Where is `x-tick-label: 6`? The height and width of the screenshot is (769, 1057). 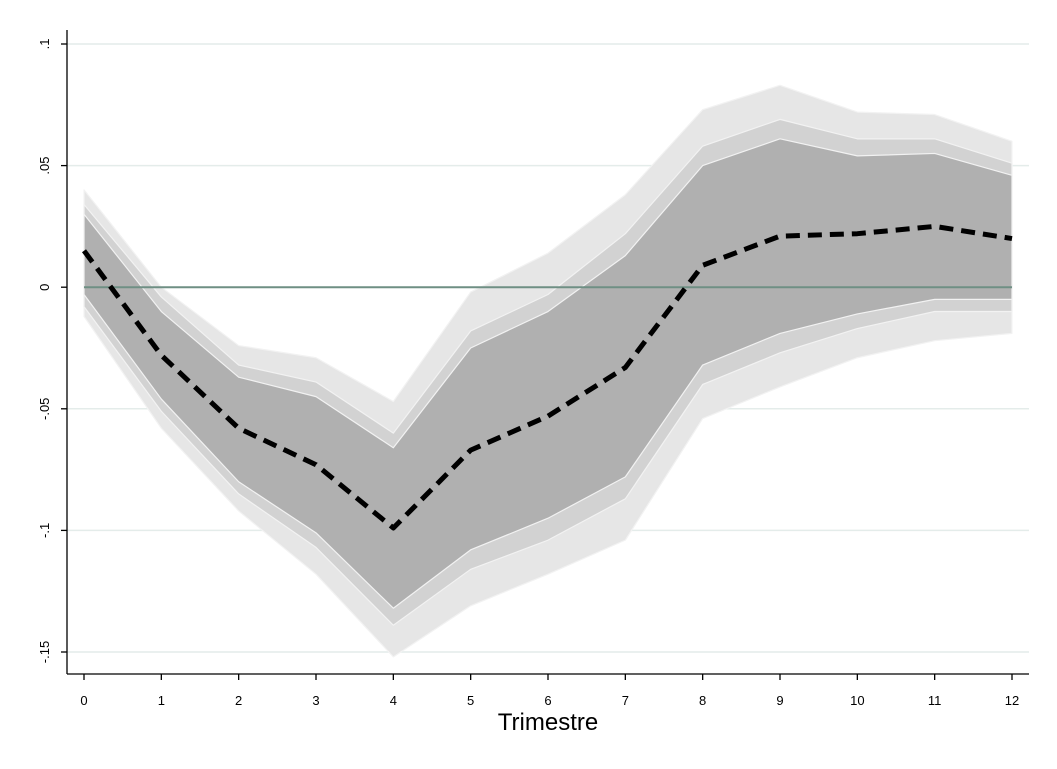
x-tick-label: 6 is located at coordinates (547, 700).